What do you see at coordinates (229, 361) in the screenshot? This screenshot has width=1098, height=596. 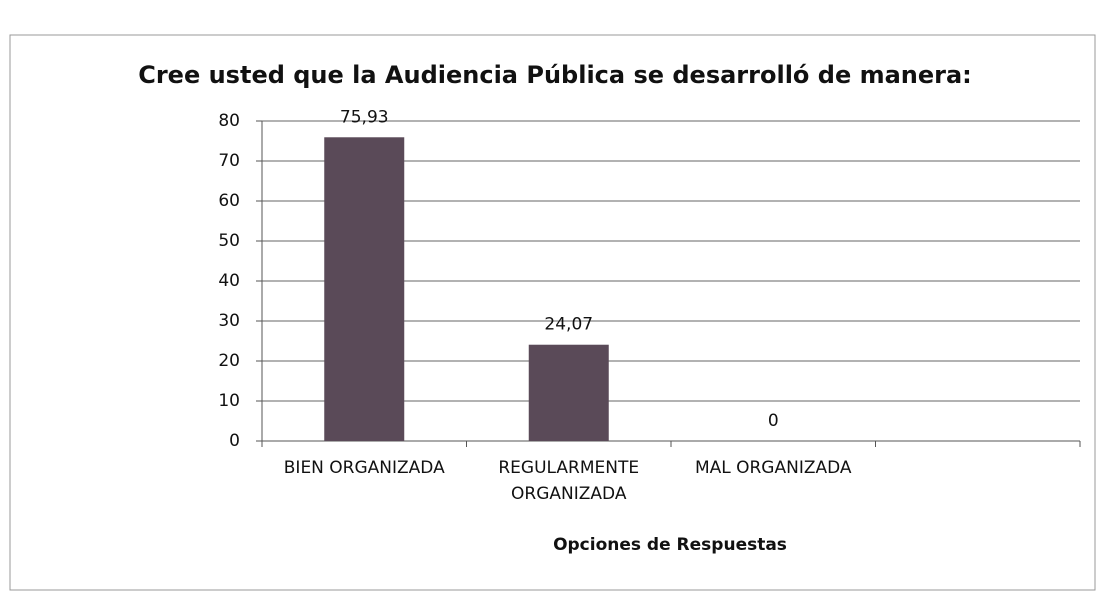 I see `y-tick-label: 20` at bounding box center [229, 361].